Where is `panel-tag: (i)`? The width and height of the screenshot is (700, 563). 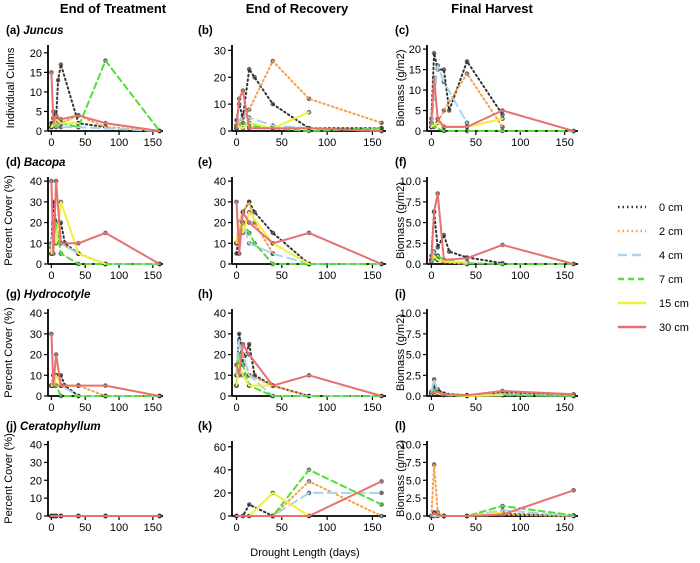
panel-tag: (i) is located at coordinates (400, 295).